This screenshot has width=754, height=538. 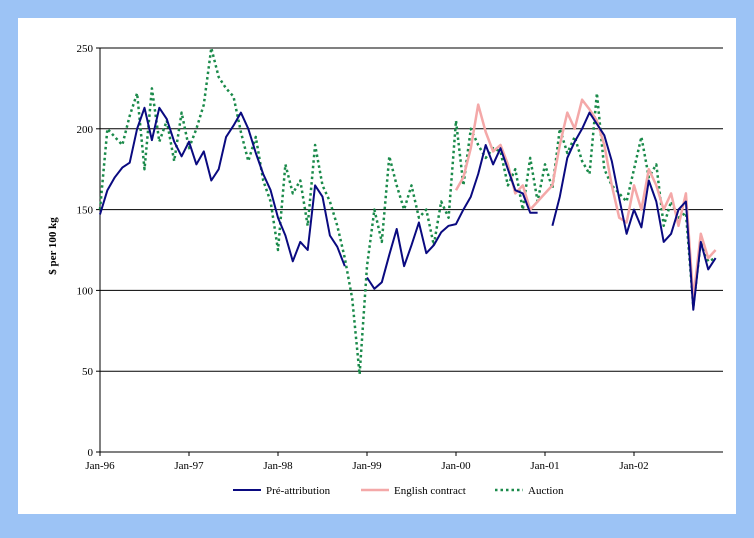 I want to click on y-tick-label: 50, so click(x=88, y=372).